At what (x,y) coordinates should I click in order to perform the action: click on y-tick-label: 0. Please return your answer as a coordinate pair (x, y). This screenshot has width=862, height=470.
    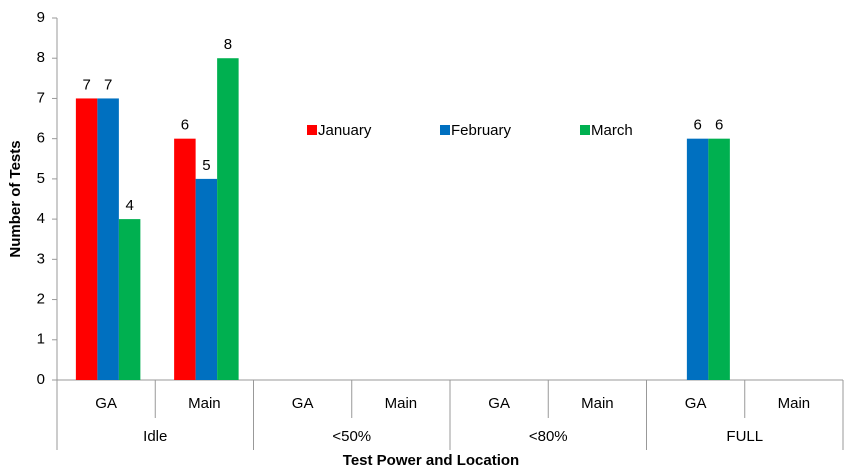
    Looking at the image, I should click on (41, 379).